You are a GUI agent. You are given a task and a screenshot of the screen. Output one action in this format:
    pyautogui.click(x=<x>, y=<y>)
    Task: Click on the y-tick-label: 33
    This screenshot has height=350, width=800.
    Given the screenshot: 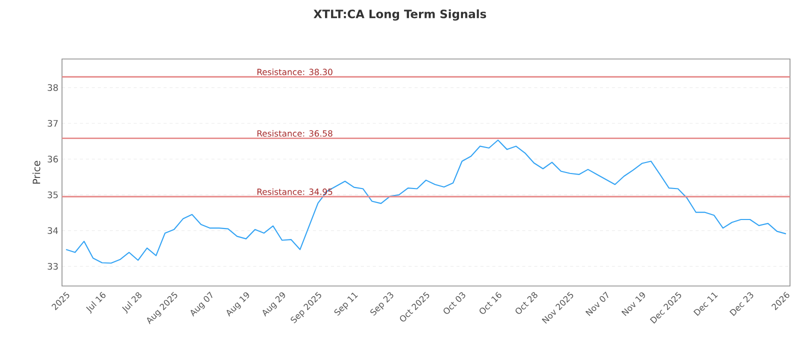 What is the action you would take?
    pyautogui.click(x=53, y=266)
    